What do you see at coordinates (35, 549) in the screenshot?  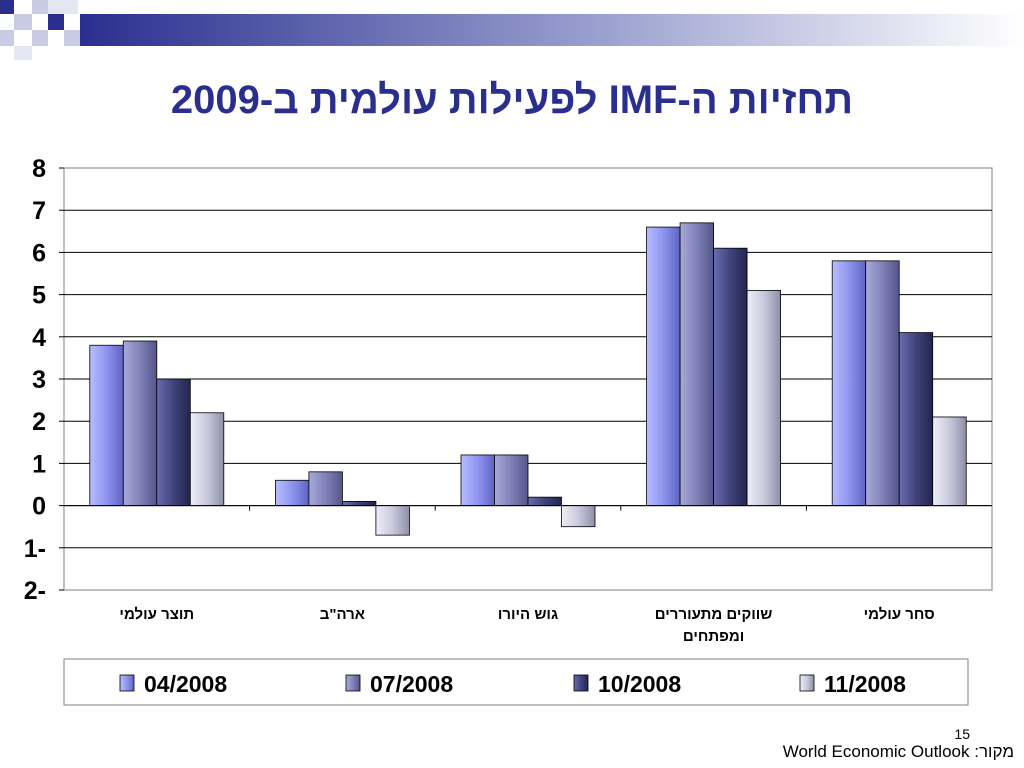 I see `y-tick-label: 1-` at bounding box center [35, 549].